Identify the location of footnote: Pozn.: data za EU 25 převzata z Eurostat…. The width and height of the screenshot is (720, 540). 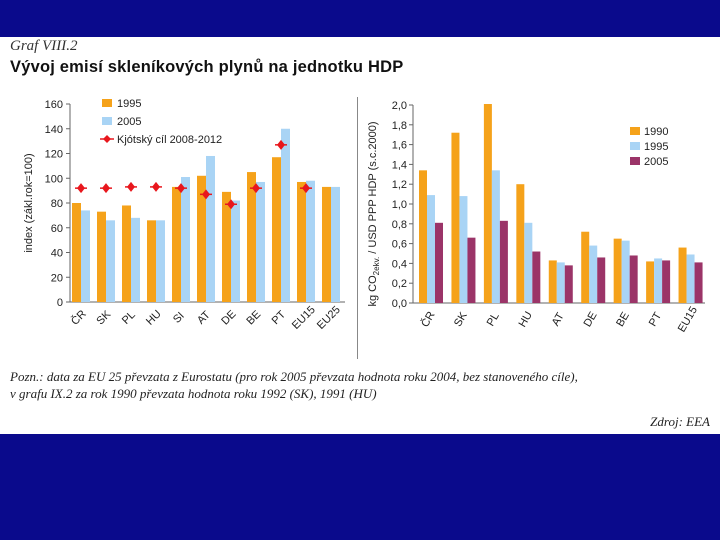
(362, 385).